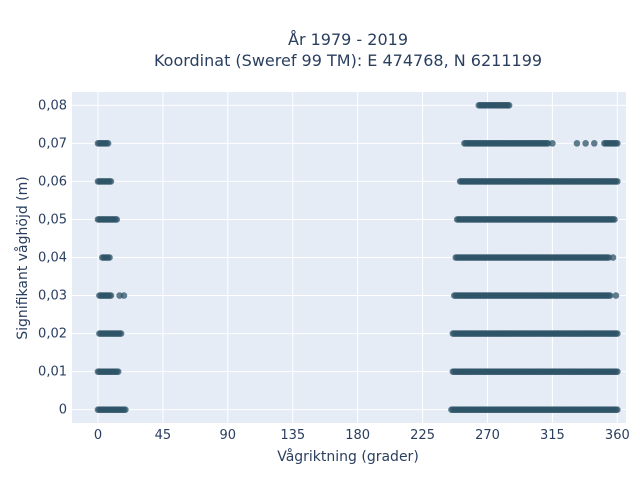 This screenshot has width=640, height=480. What do you see at coordinates (228, 435) in the screenshot?
I see `x-tick-label: 90` at bounding box center [228, 435].